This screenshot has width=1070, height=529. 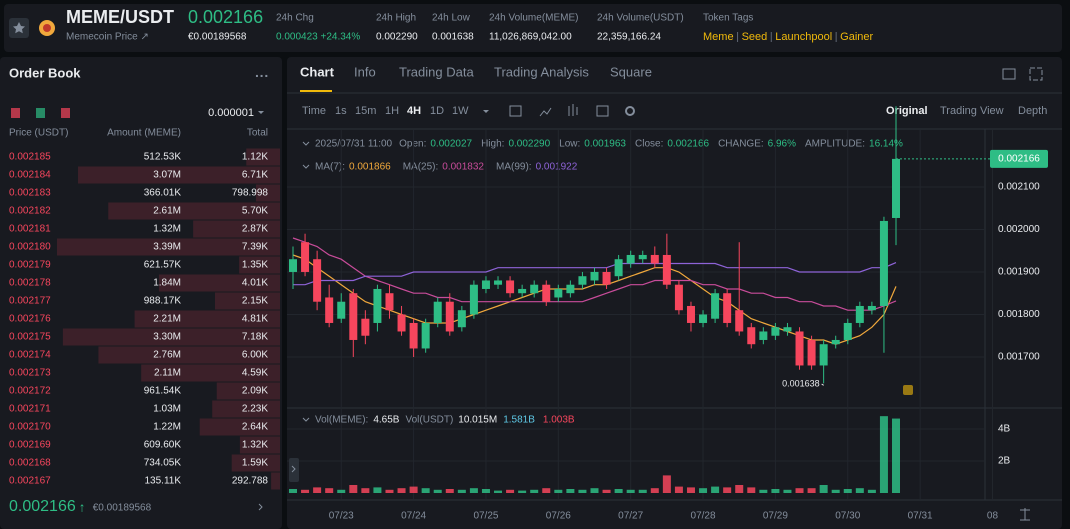 What do you see at coordinates (908, 390) in the screenshot?
I see `alert-icon` at bounding box center [908, 390].